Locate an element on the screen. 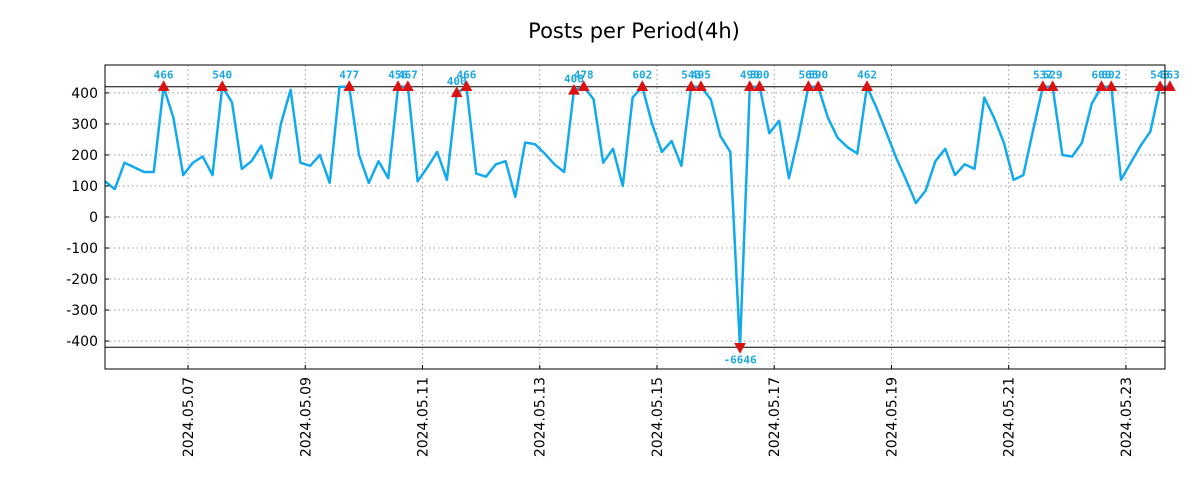  peak-value-label: 478 is located at coordinates (584, 75).